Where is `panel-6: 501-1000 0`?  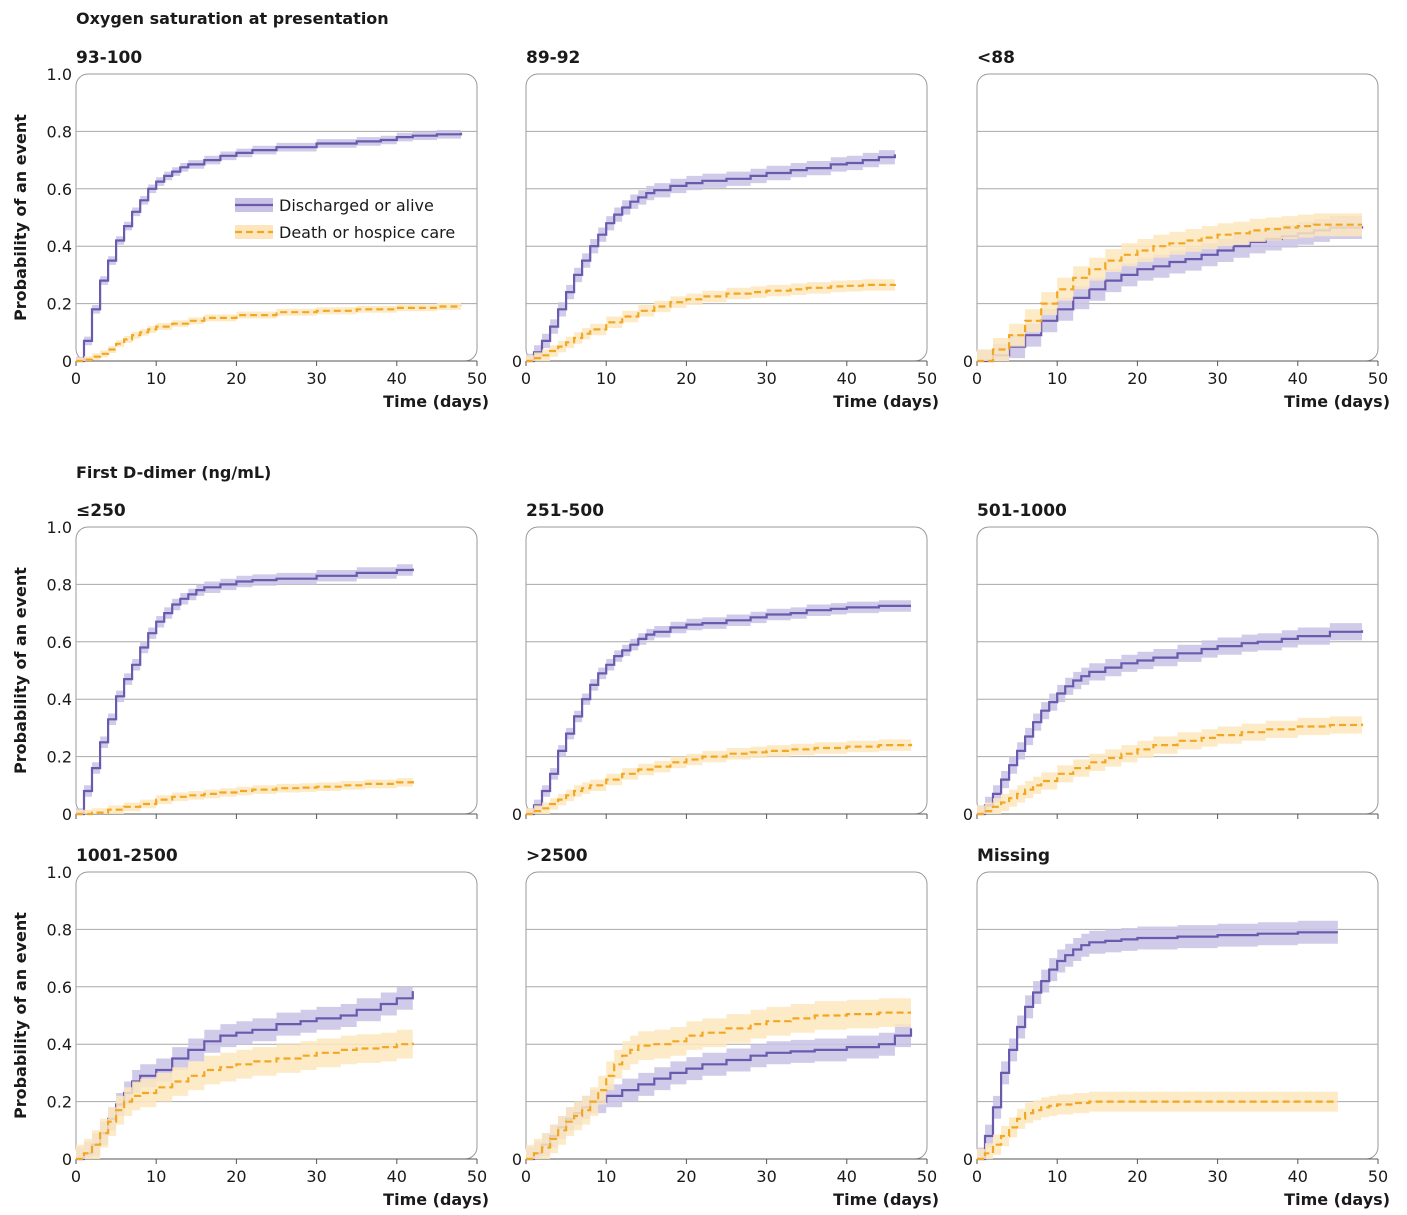 panel-6: 501-1000 0 is located at coordinates (1171, 662).